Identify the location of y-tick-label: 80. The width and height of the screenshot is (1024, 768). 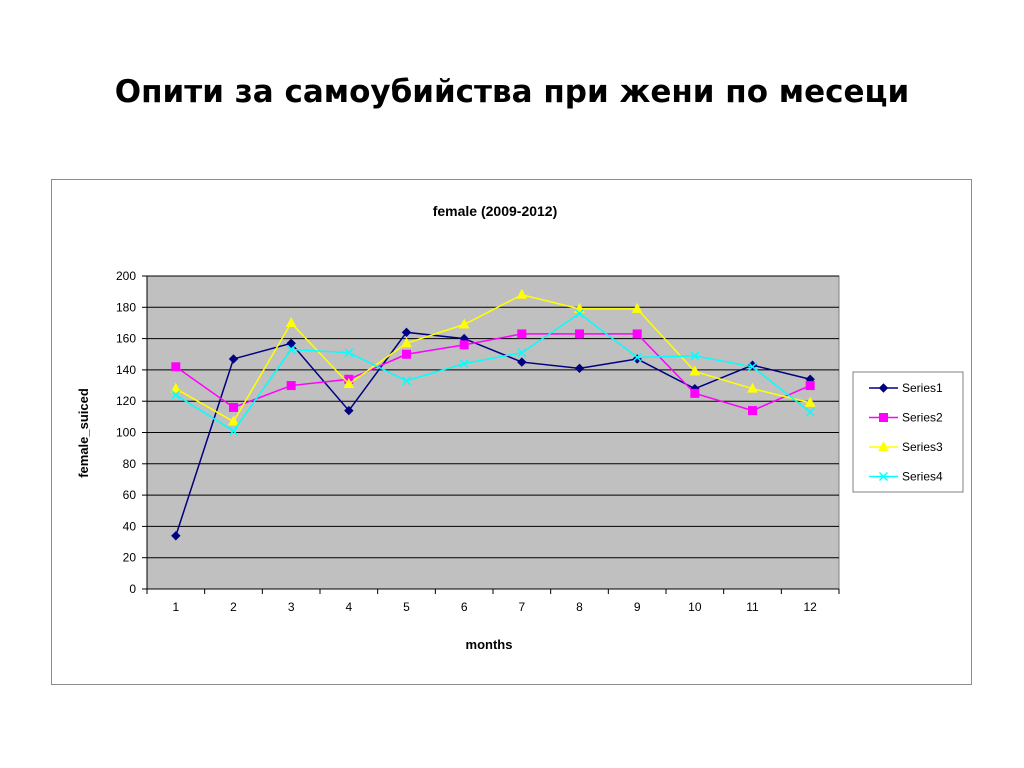
(130, 464).